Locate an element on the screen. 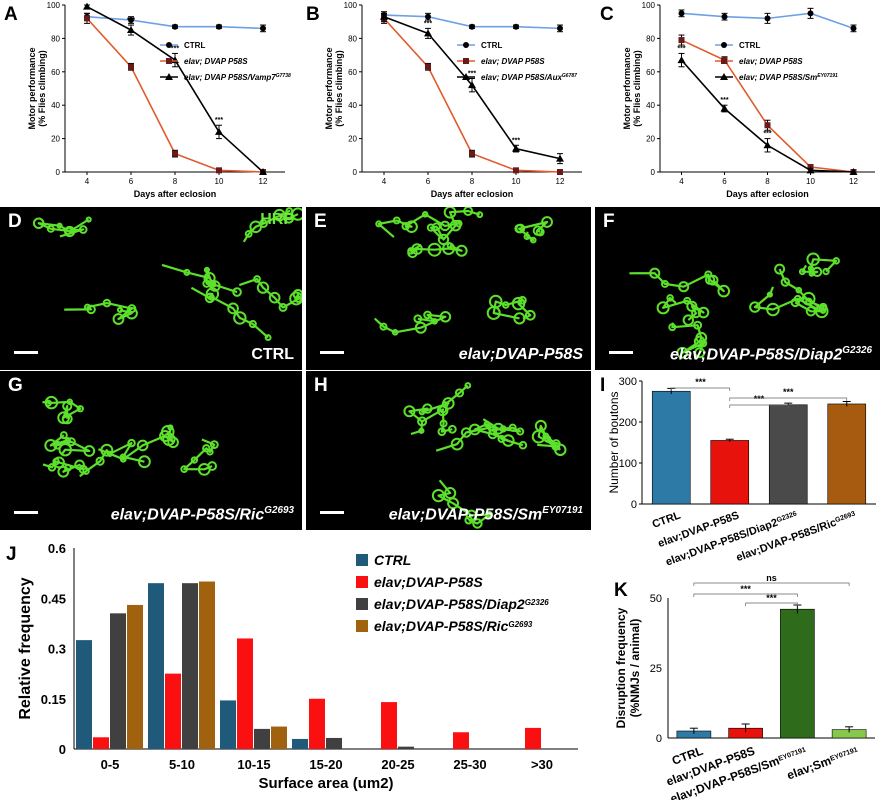  x-tick-label: 10 is located at coordinates (810, 181).